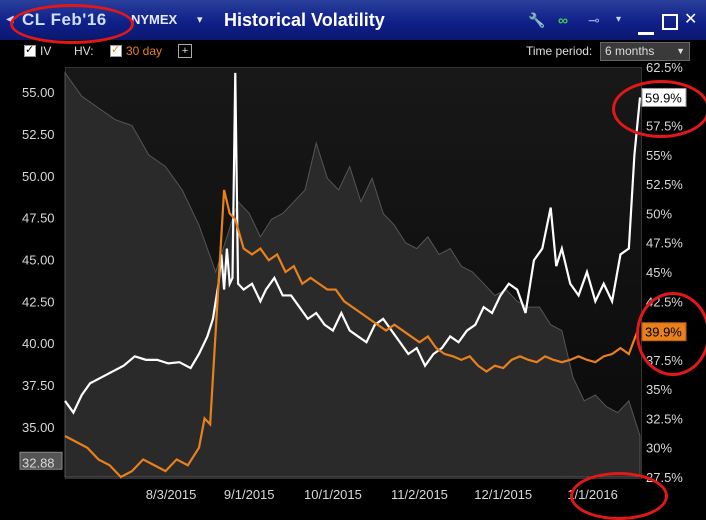  I want to click on left-axis-tick: 32.88, so click(38, 462).